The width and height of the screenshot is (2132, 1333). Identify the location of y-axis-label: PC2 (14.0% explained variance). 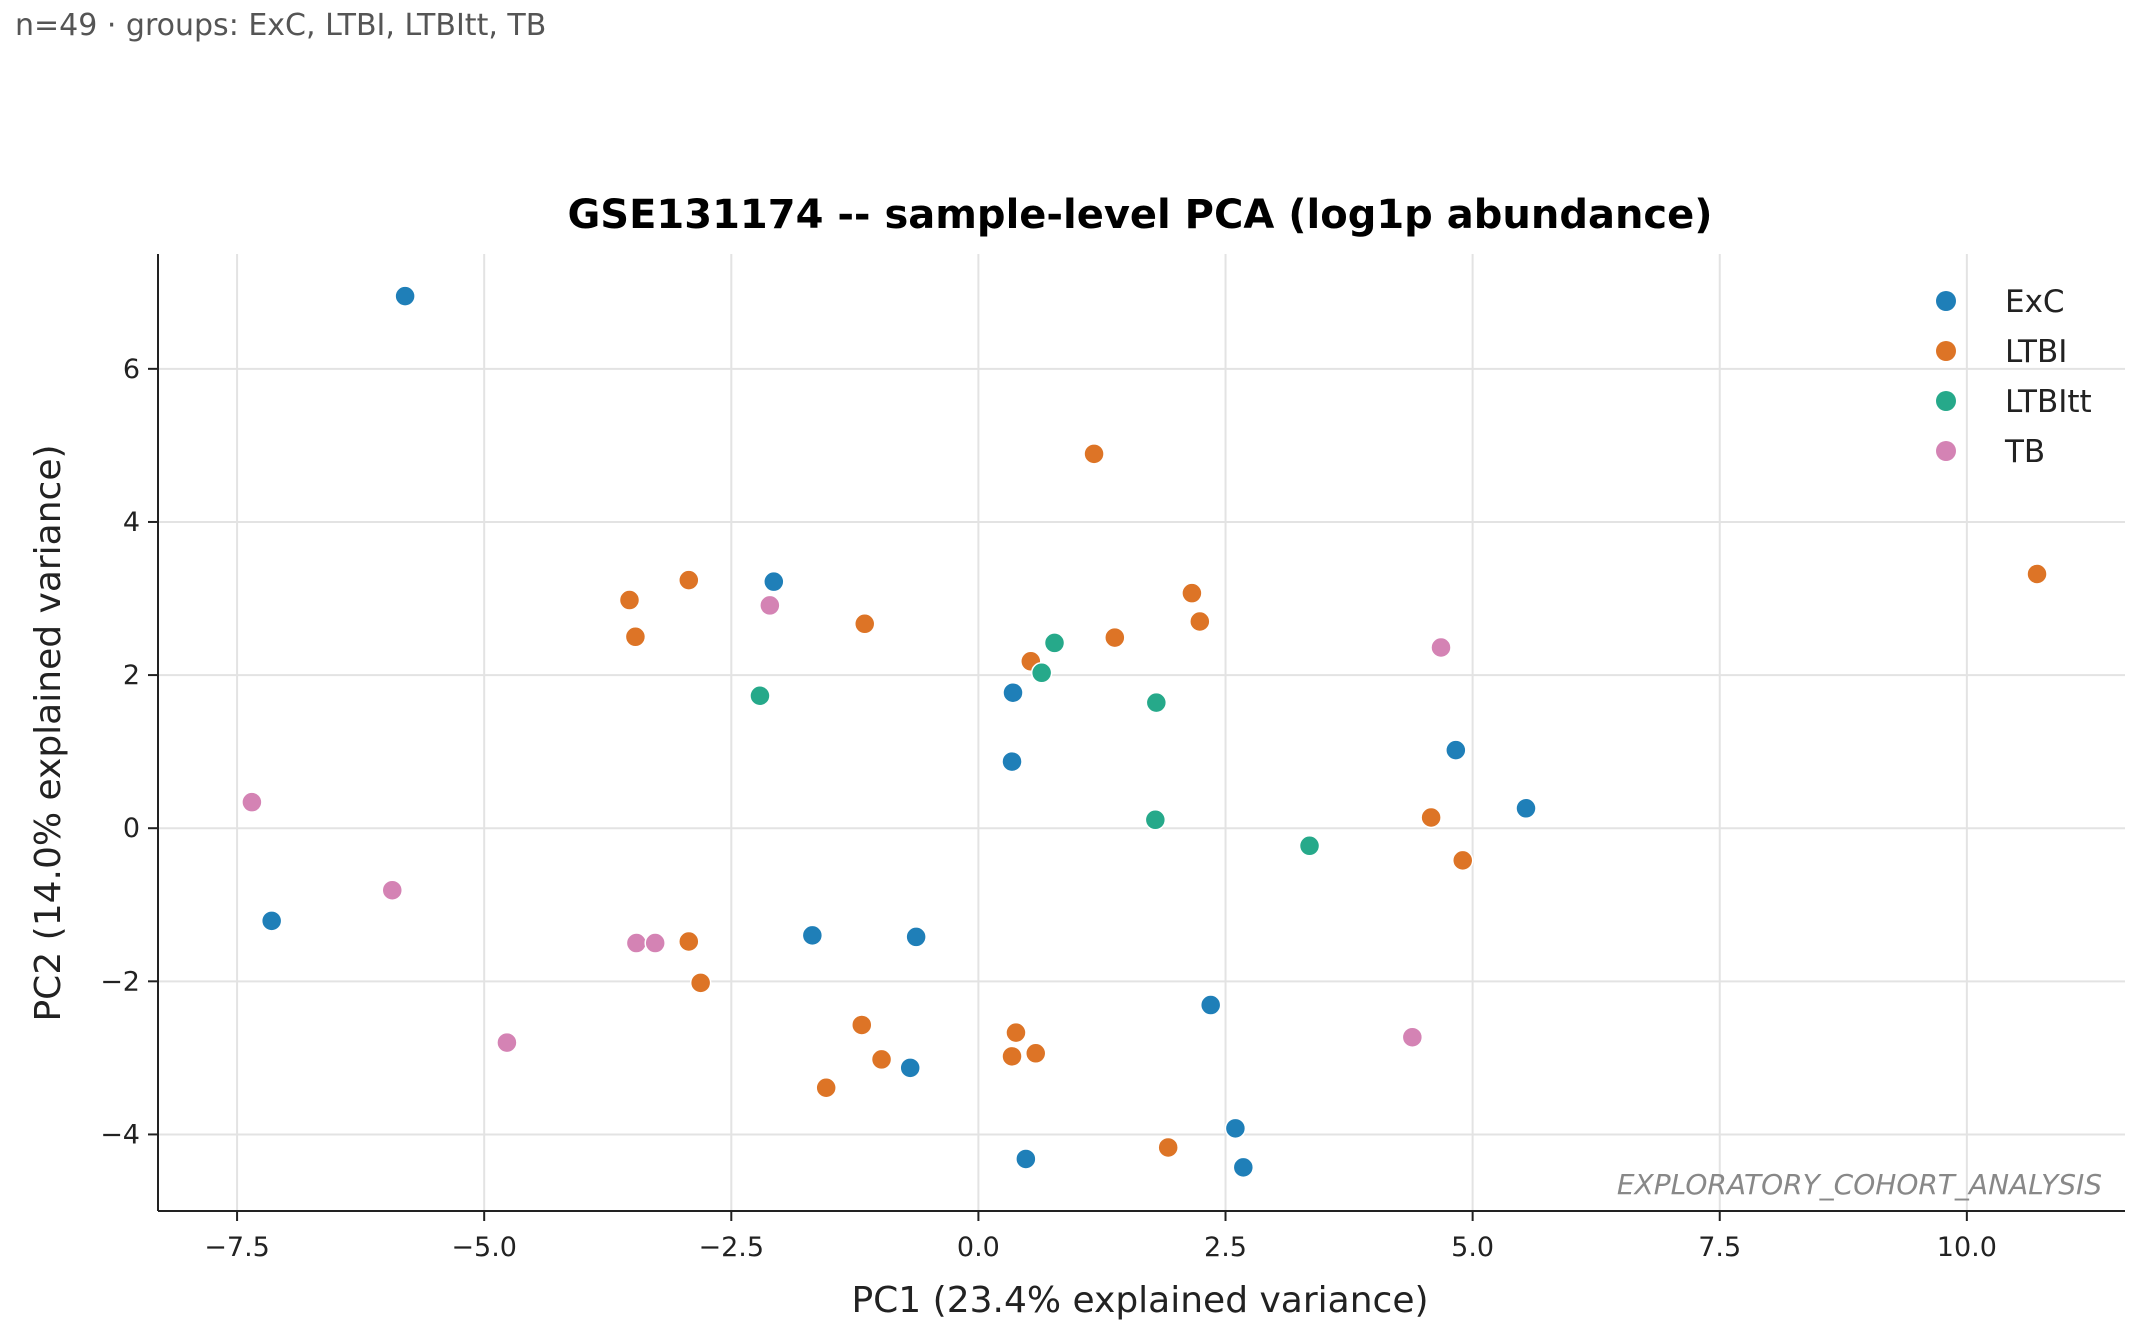
(48, 732).